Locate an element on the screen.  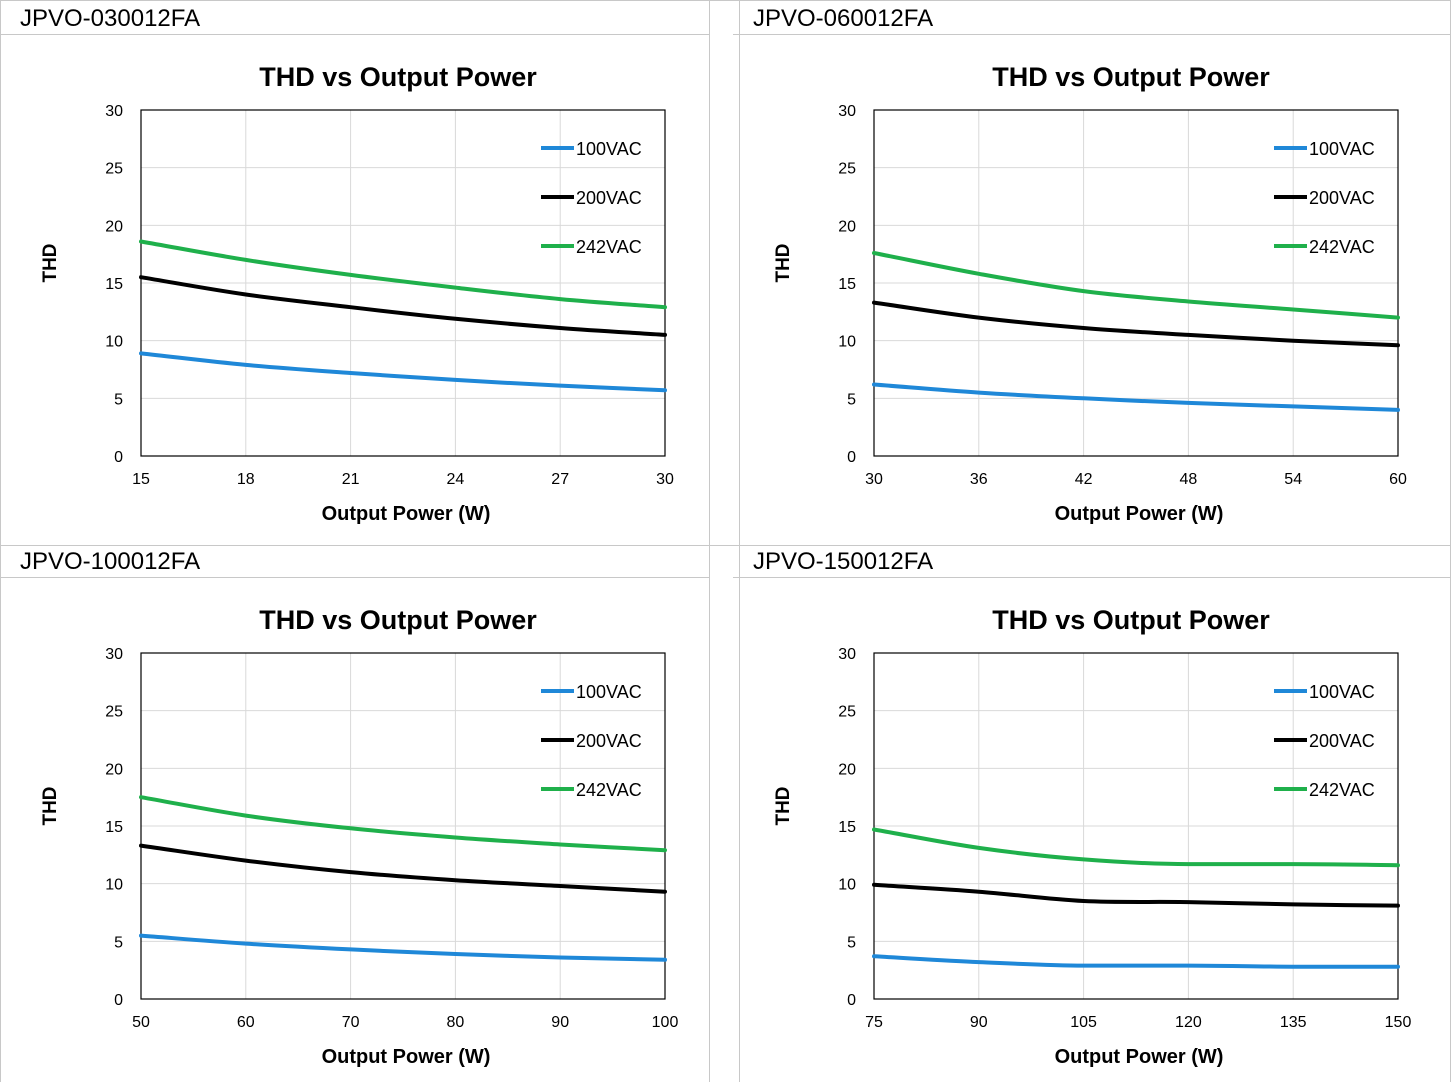
x-tick-label: 18 is located at coordinates (246, 479).